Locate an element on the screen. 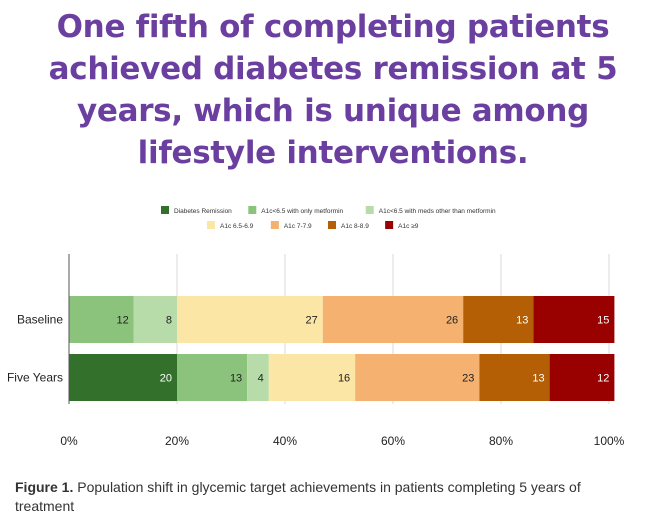 This screenshot has width=666, height=518. headline-line: achieved diabetes remission at 5 is located at coordinates (333, 69).